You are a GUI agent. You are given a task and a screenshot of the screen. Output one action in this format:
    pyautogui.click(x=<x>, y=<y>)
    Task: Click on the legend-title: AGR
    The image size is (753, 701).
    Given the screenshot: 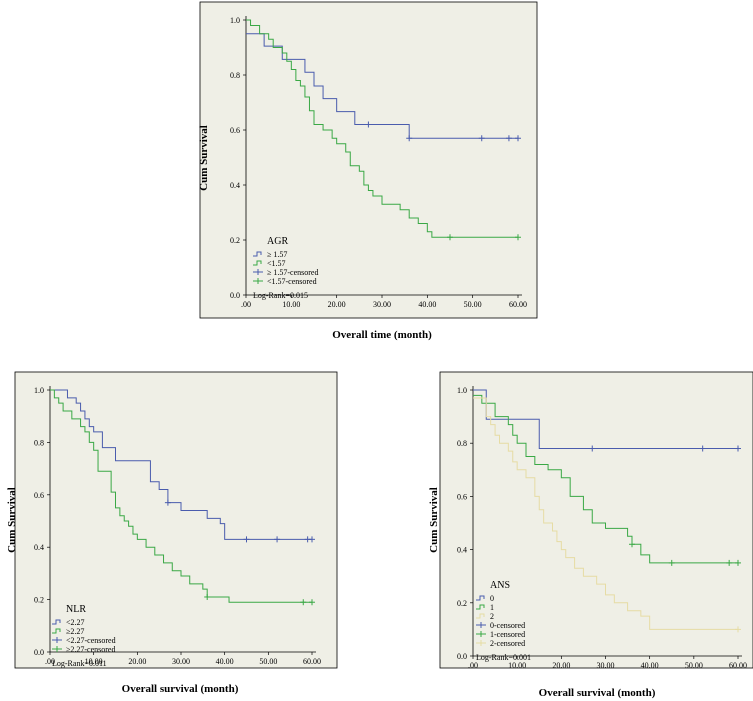 What is the action you would take?
    pyautogui.click(x=277, y=241)
    